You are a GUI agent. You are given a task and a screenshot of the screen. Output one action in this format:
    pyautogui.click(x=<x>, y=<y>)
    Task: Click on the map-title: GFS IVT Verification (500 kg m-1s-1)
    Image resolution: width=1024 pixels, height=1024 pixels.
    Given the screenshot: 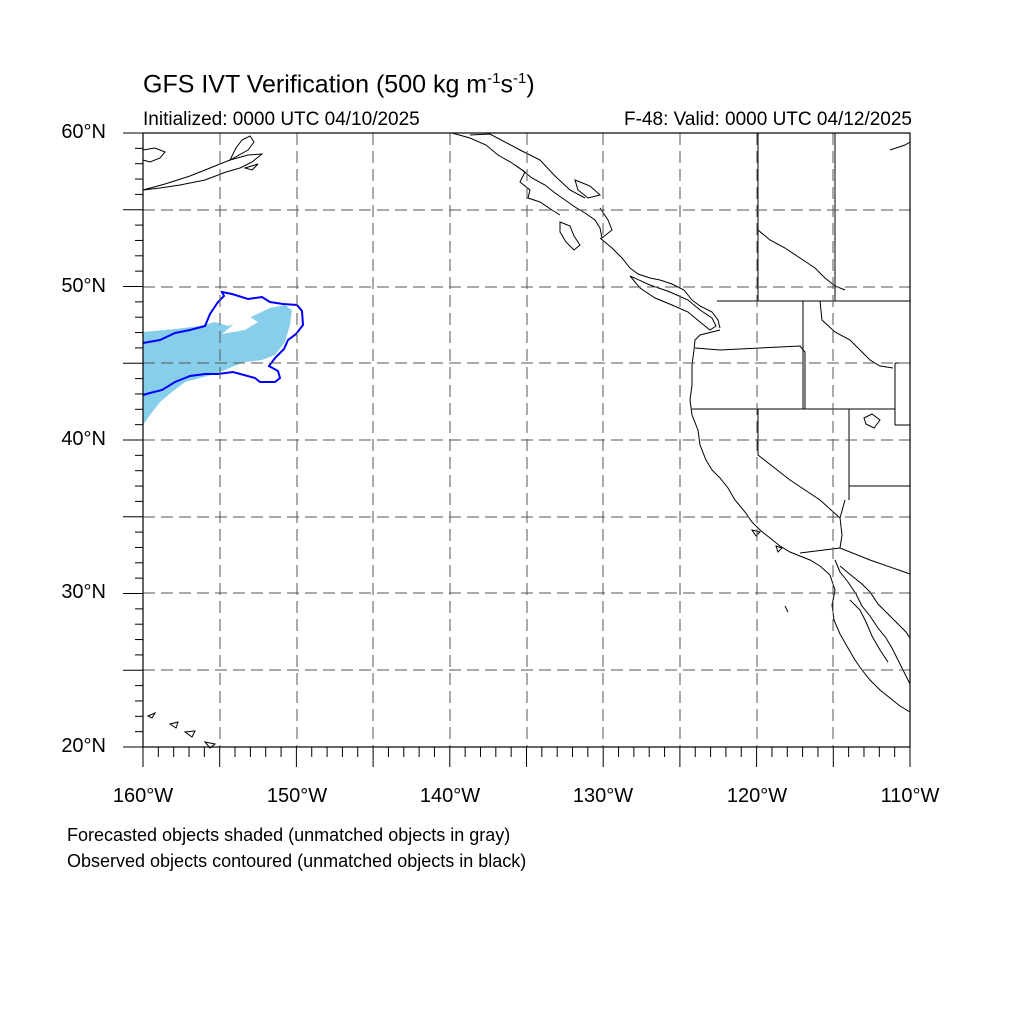 What is the action you would take?
    pyautogui.click(x=339, y=84)
    